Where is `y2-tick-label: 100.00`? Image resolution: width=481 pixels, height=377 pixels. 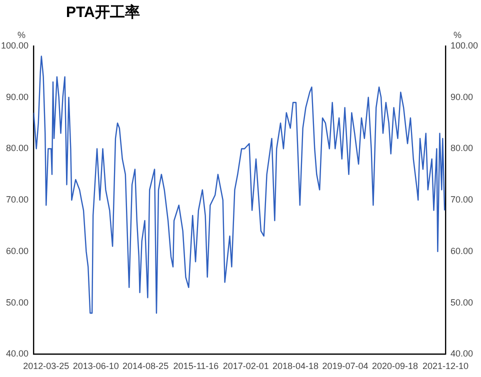 y2-tick-label: 100.00 is located at coordinates (464, 45).